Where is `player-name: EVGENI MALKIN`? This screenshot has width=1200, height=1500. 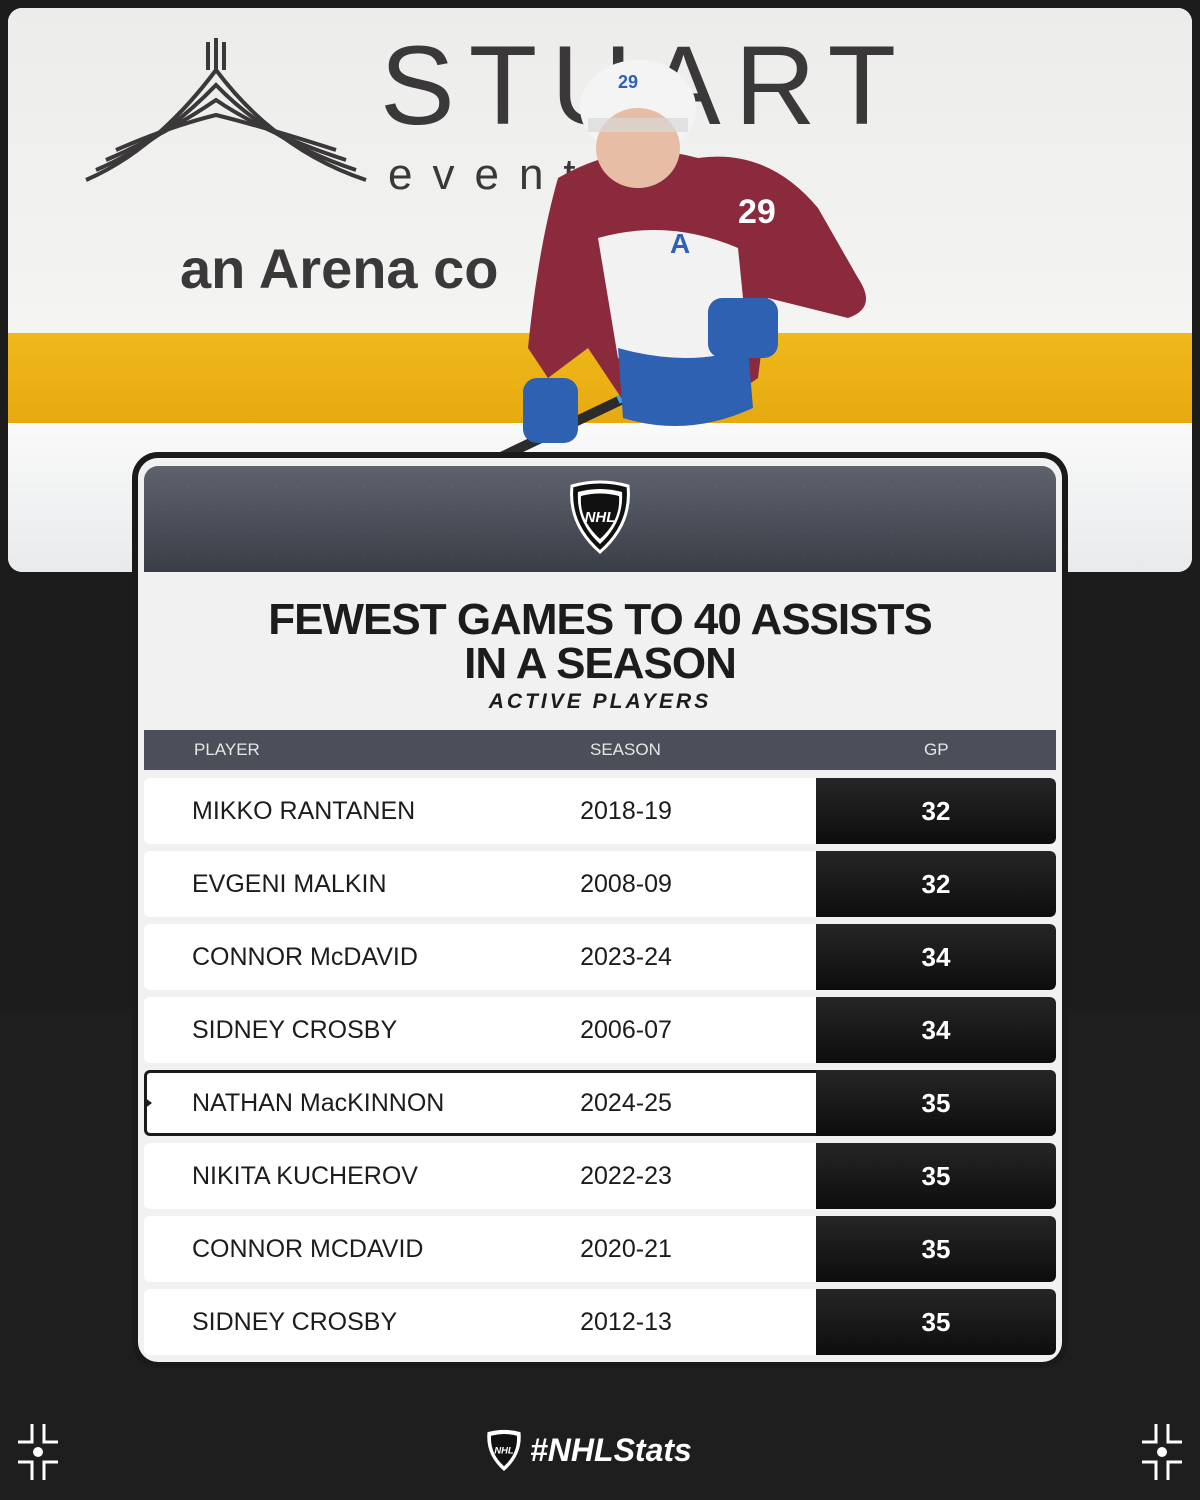
player-name: EVGENI MALKIN is located at coordinates (289, 884).